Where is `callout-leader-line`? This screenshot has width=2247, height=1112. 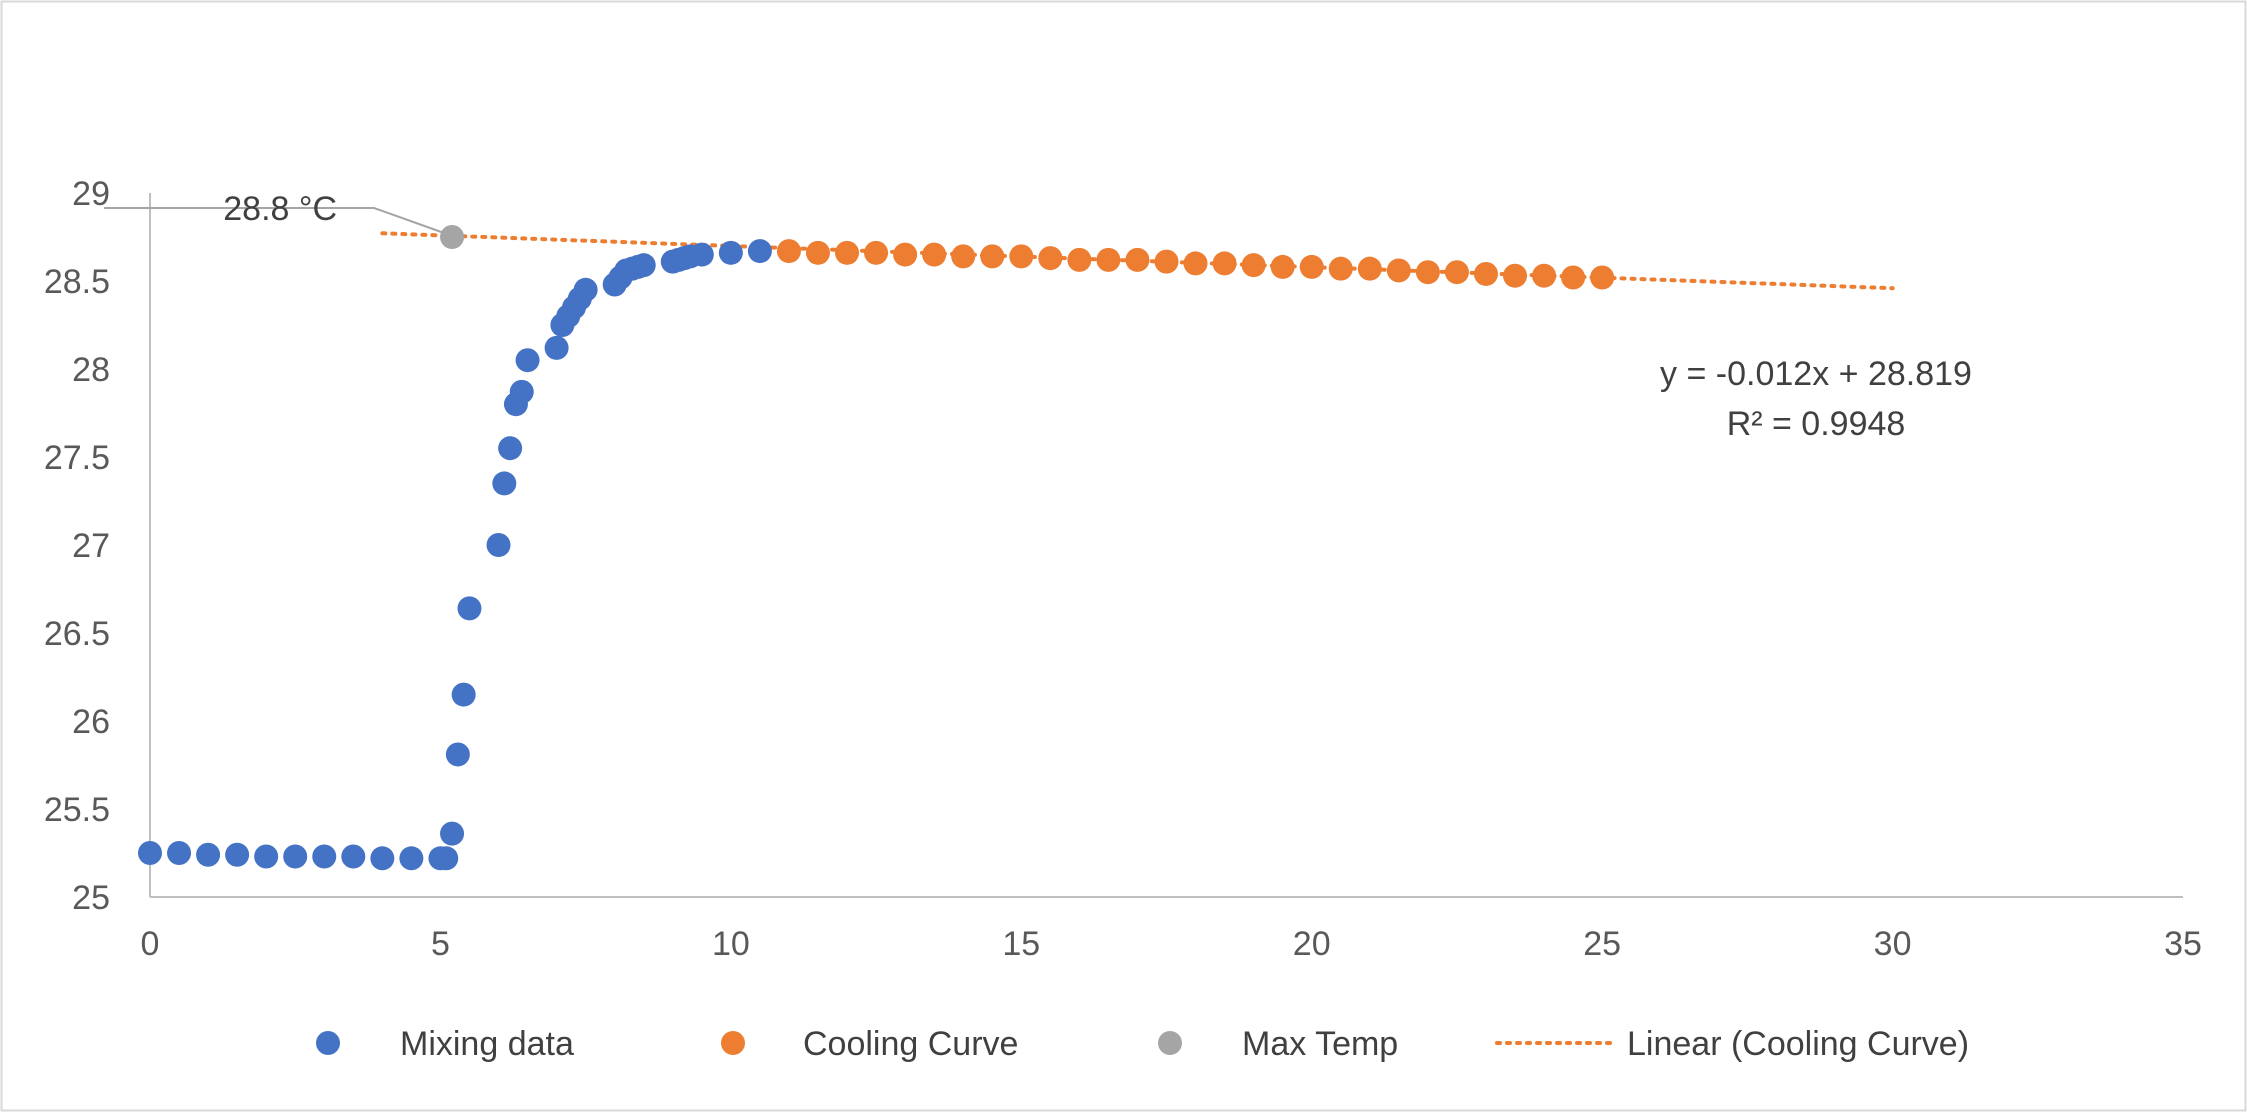 callout-leader-line is located at coordinates (274, 220).